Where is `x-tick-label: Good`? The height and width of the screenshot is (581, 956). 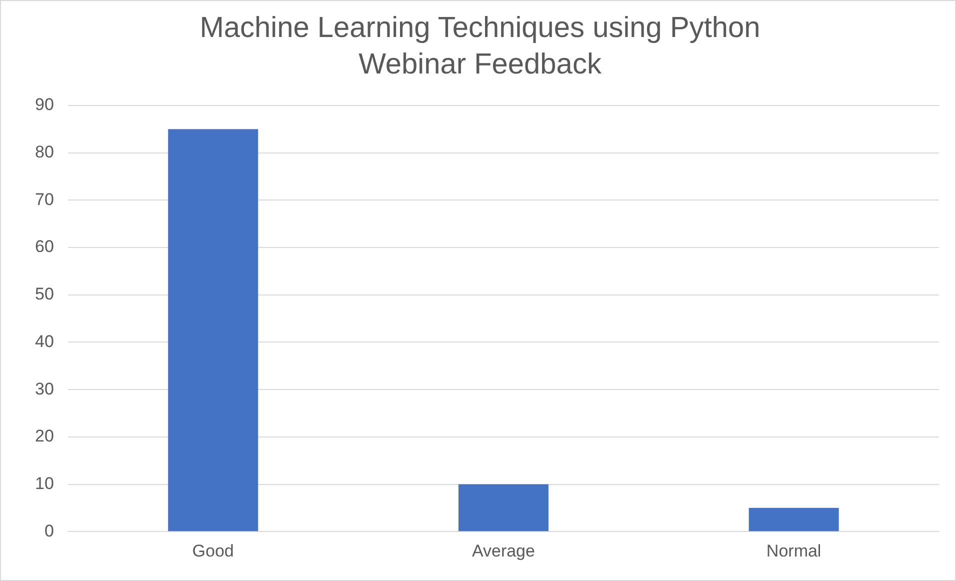 x-tick-label: Good is located at coordinates (213, 550).